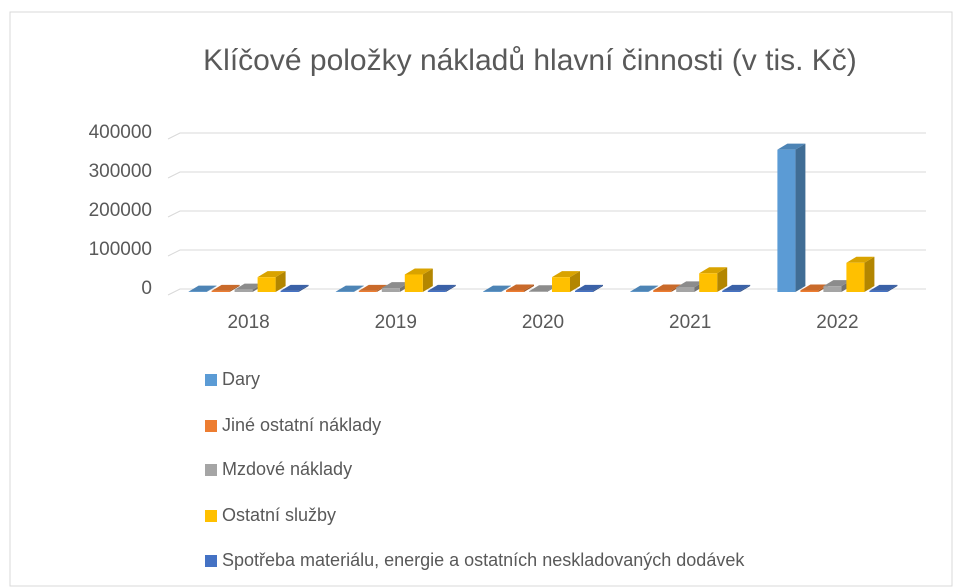  I want to click on x-tick-label: 2019, so click(396, 322).